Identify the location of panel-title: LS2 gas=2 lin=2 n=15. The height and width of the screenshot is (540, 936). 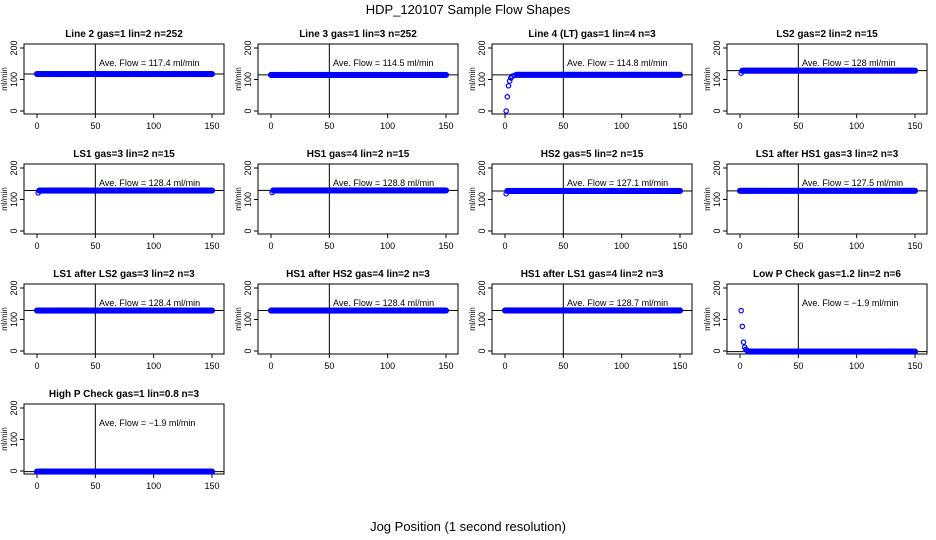
(827, 34).